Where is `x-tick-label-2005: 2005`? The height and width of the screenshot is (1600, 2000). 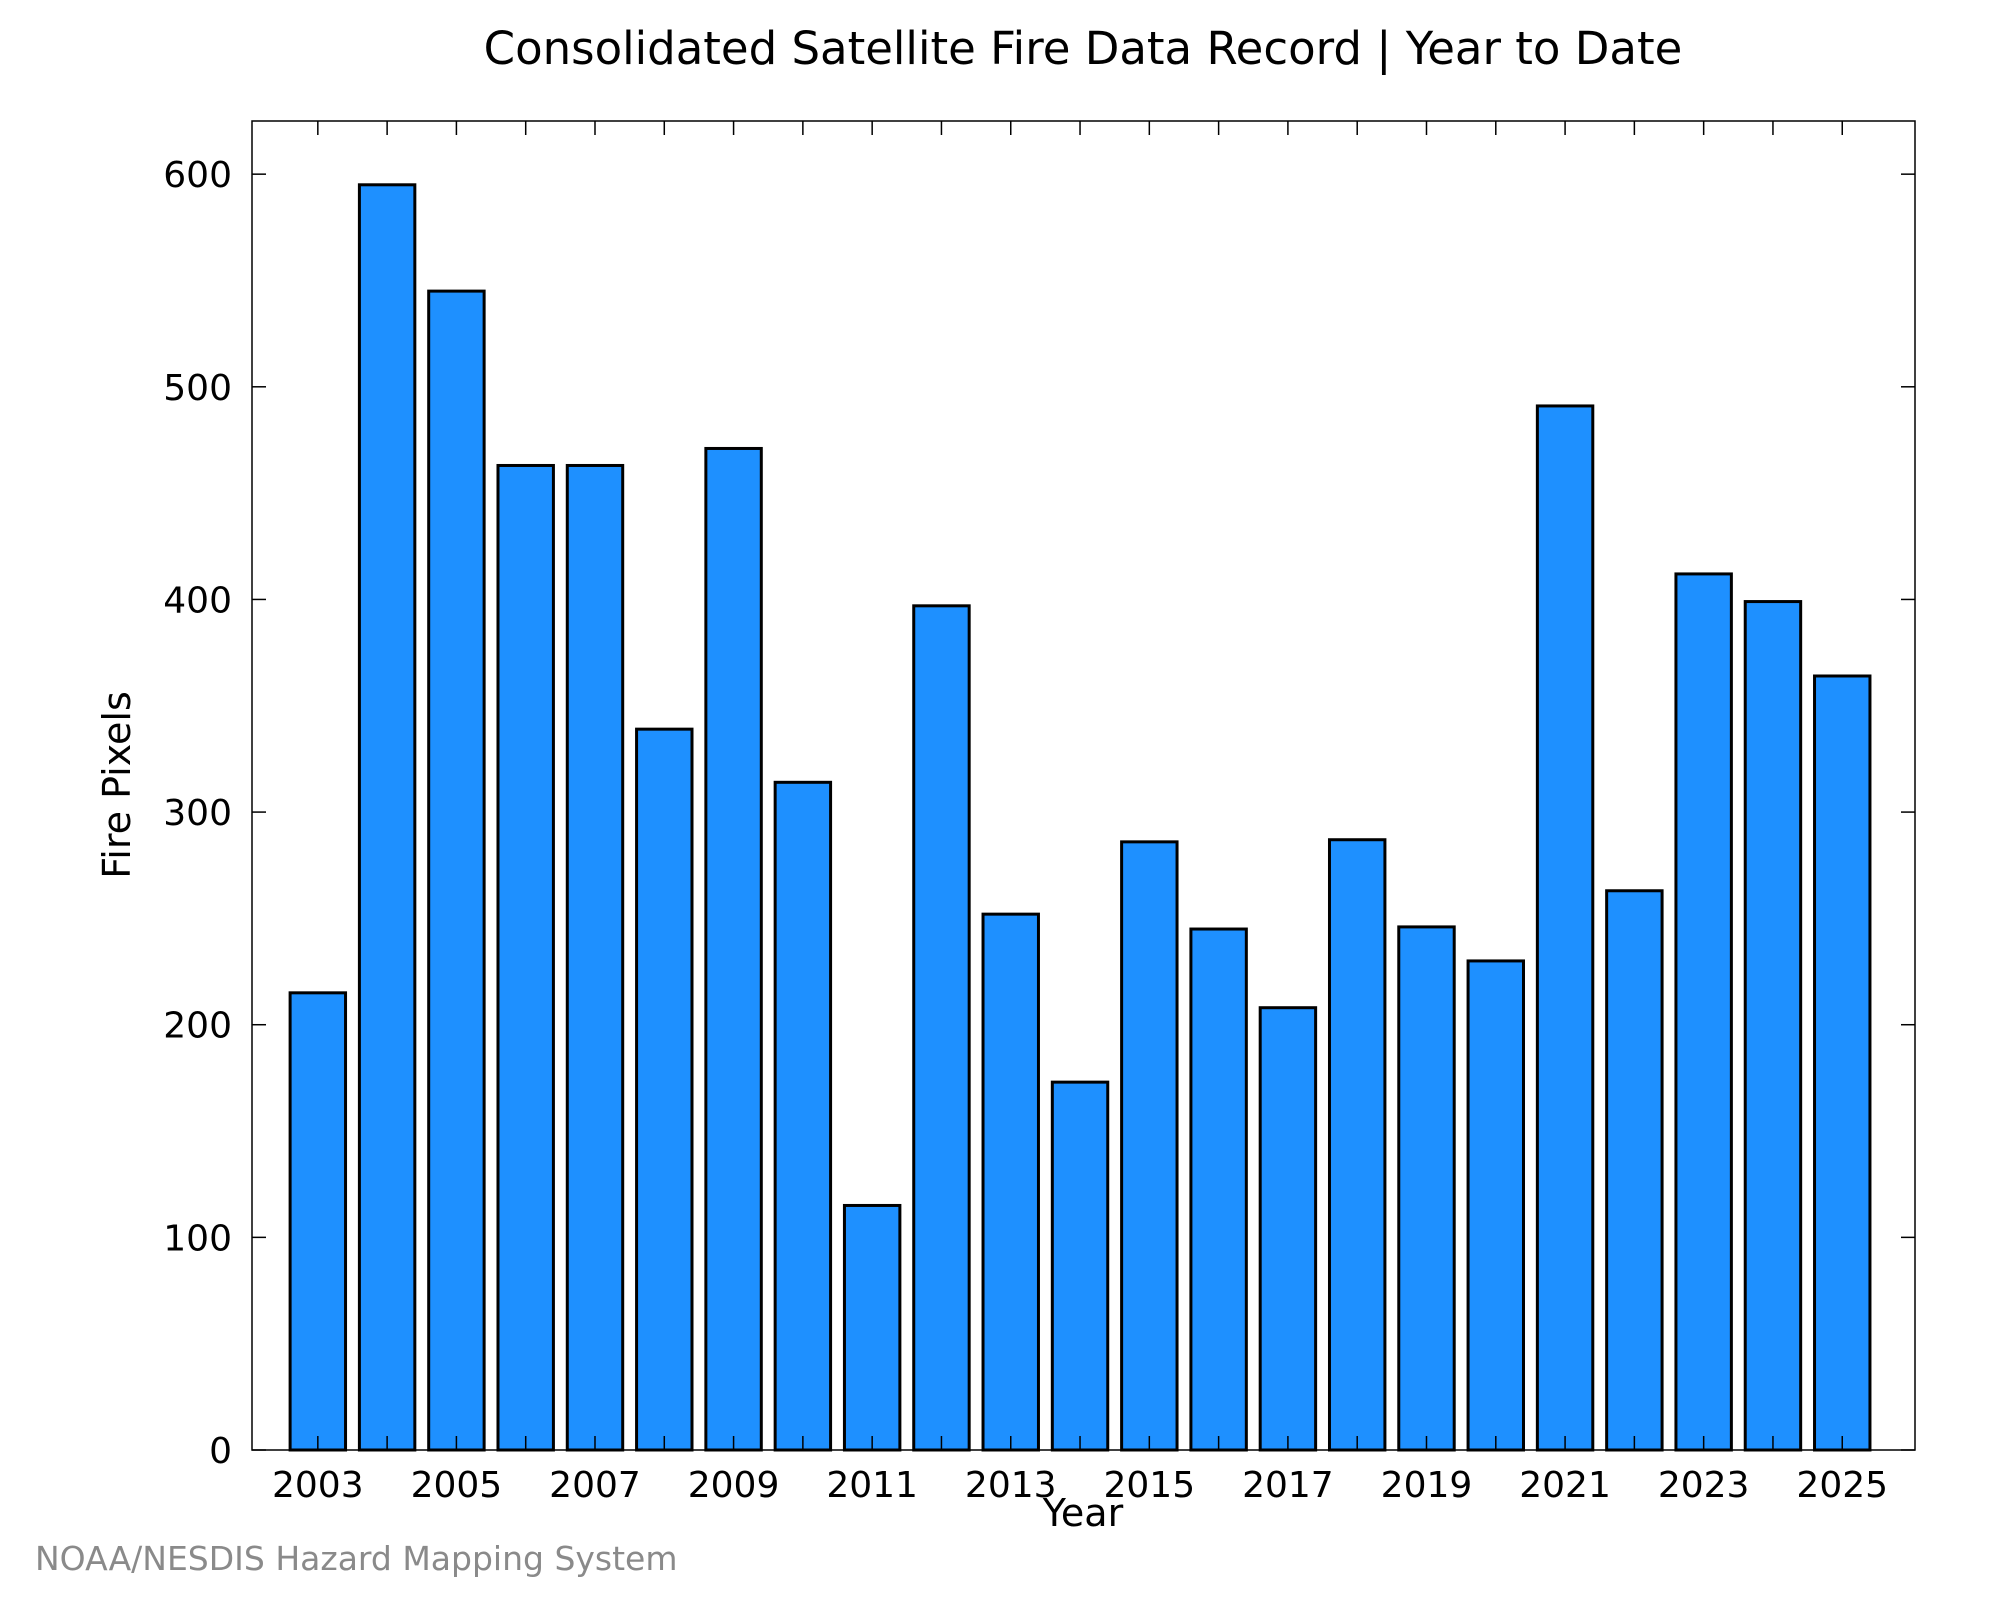
x-tick-label-2005: 2005 is located at coordinates (457, 1485).